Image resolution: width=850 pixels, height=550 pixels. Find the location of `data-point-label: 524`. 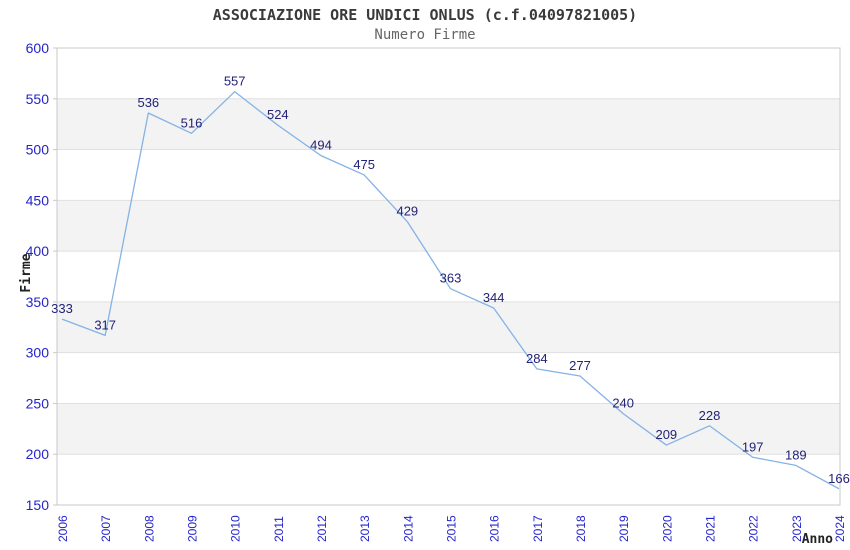

data-point-label: 524 is located at coordinates (278, 114).